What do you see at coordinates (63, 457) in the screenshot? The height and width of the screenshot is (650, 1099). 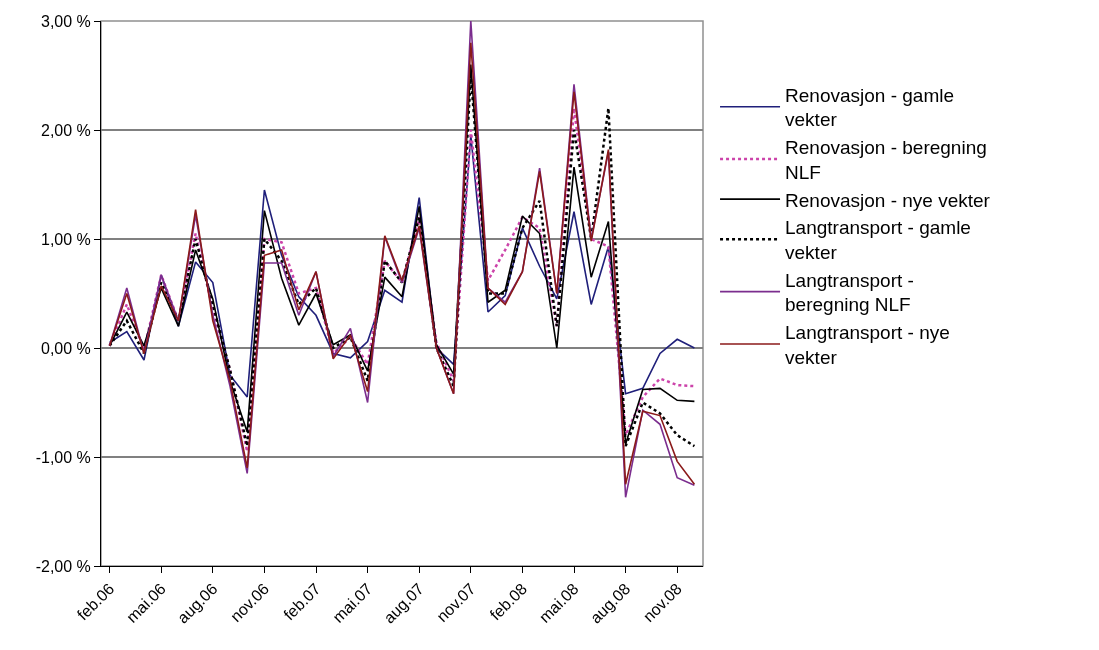 I see `y-tick-label: -1,00 %` at bounding box center [63, 457].